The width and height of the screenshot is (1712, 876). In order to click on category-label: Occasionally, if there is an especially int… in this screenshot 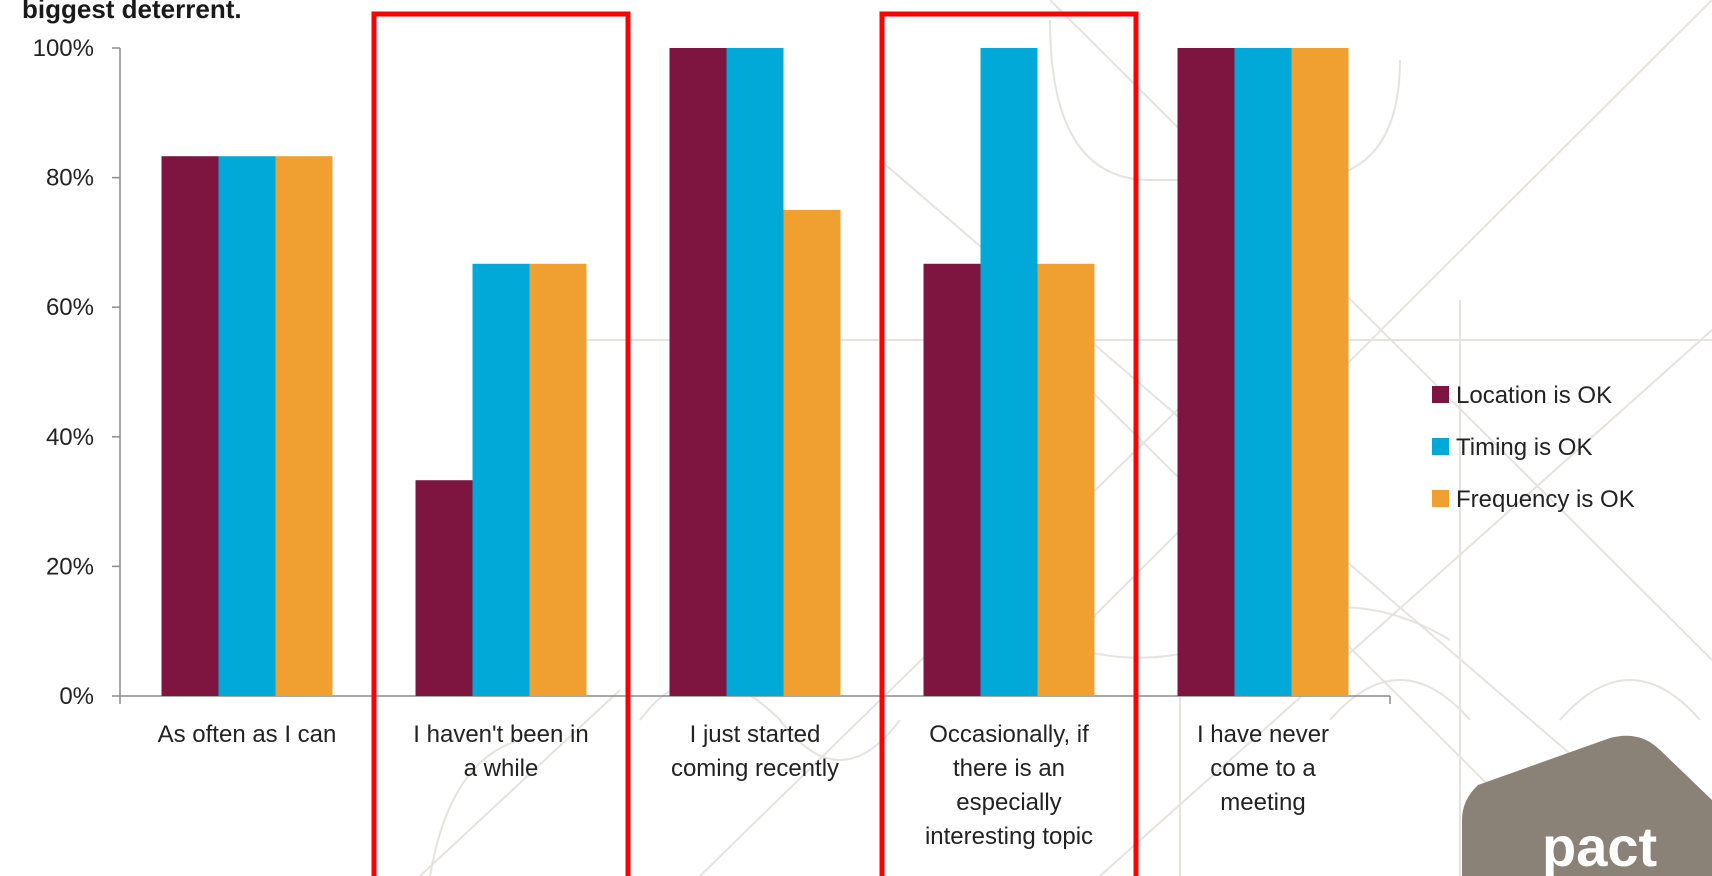, I will do `click(1009, 785)`.